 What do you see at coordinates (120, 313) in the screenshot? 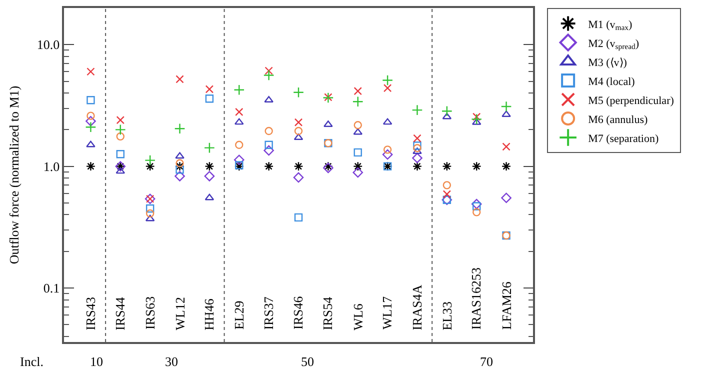
I see `x-tick-label: IRS44` at bounding box center [120, 313].